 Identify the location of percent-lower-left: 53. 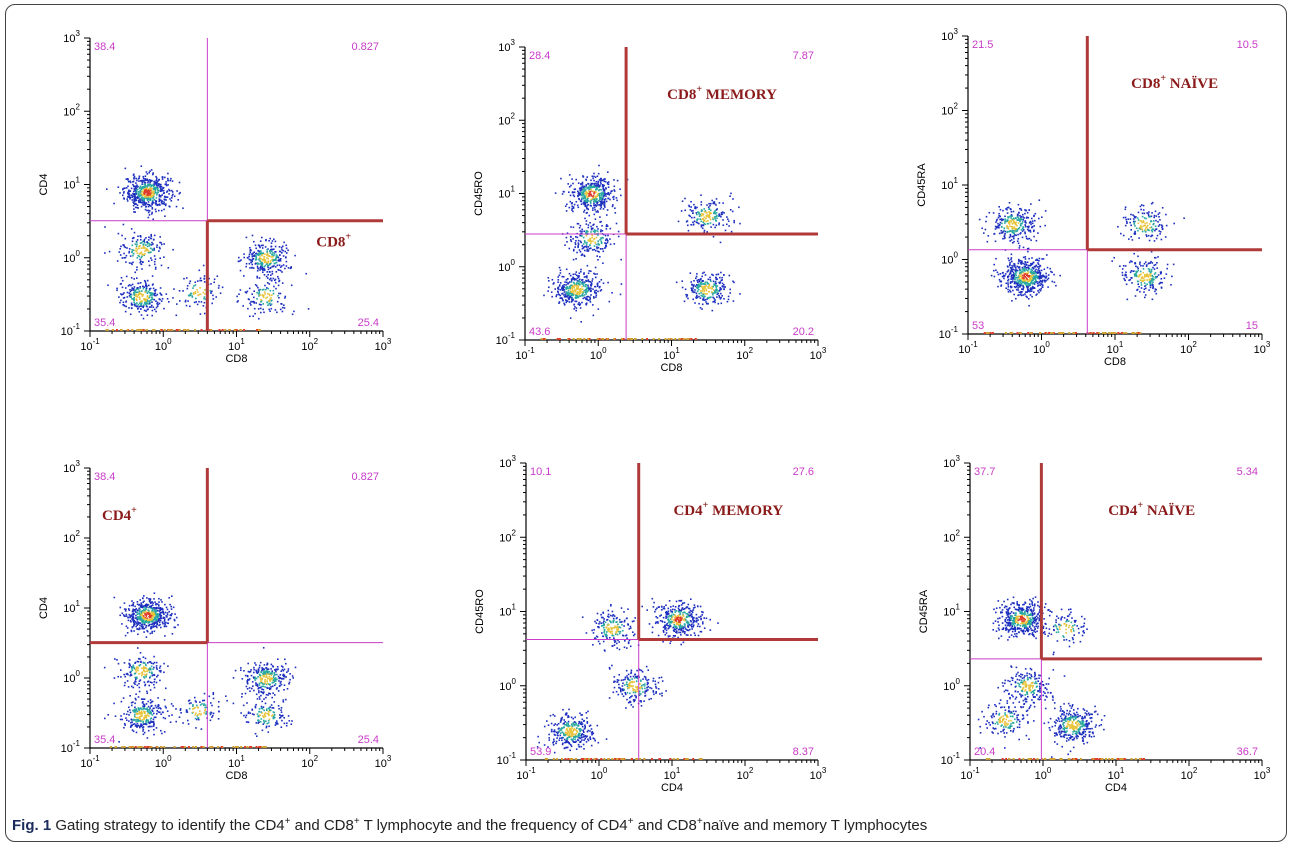
(978, 326).